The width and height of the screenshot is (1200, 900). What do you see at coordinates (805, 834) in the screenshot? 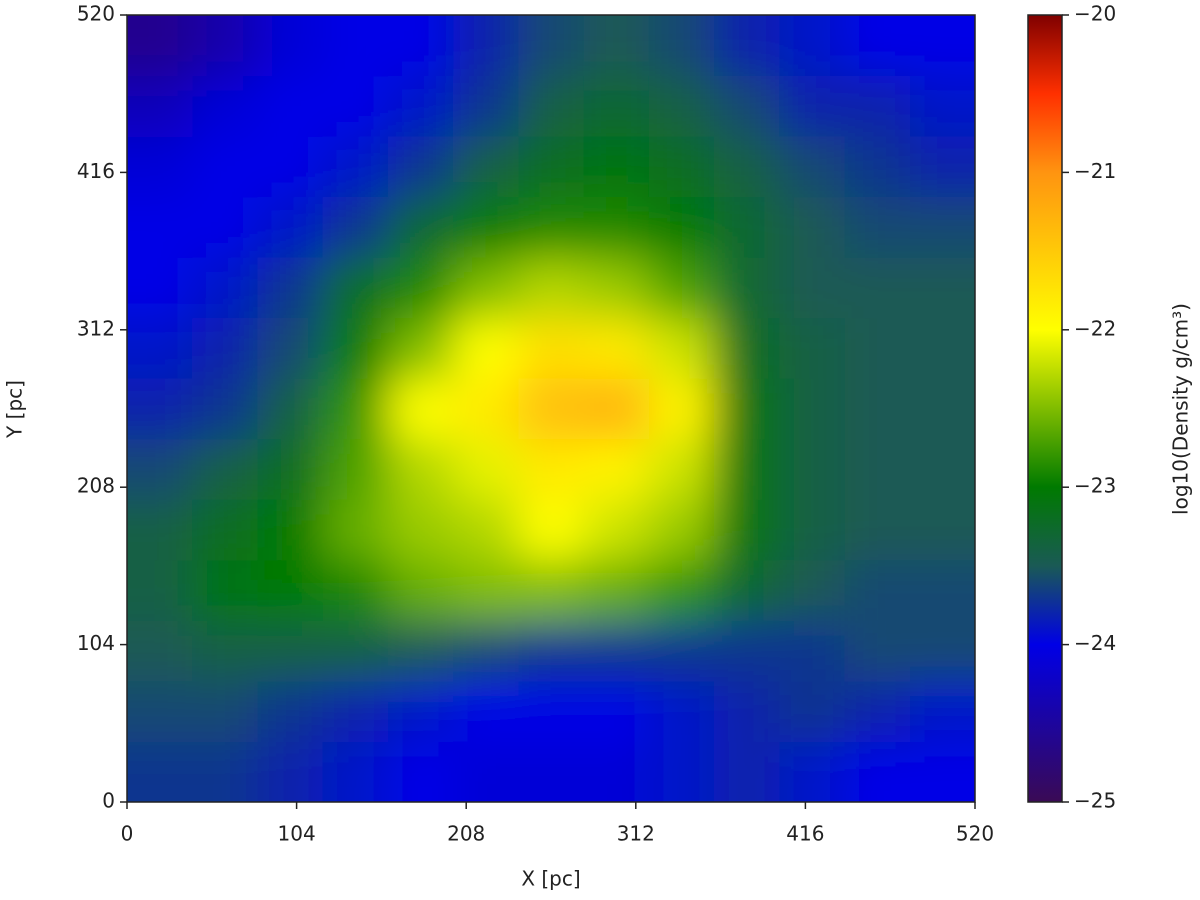
I see `x-tick-label: 416` at bounding box center [805, 834].